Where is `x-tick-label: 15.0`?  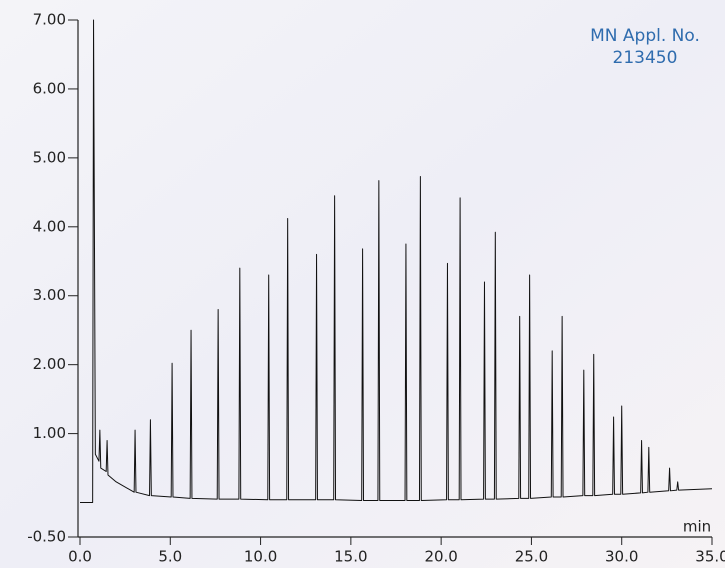 x-tick-label: 15.0 is located at coordinates (350, 557).